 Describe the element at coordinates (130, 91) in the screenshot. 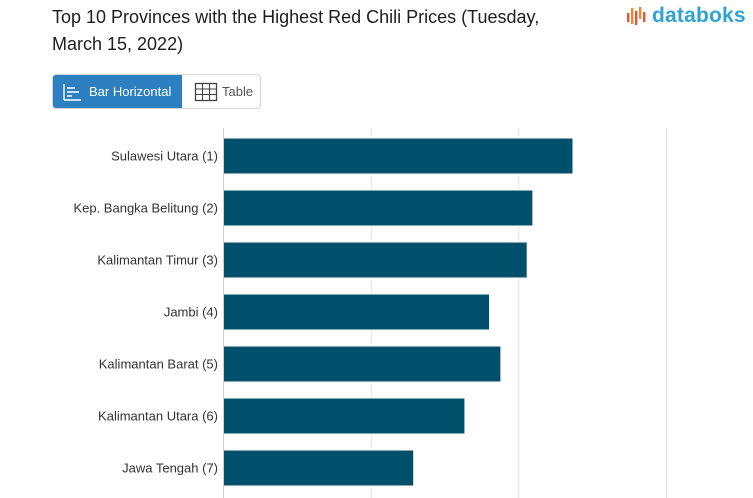

I see `bar-horizontal-label: Bar Horizontal` at that location.